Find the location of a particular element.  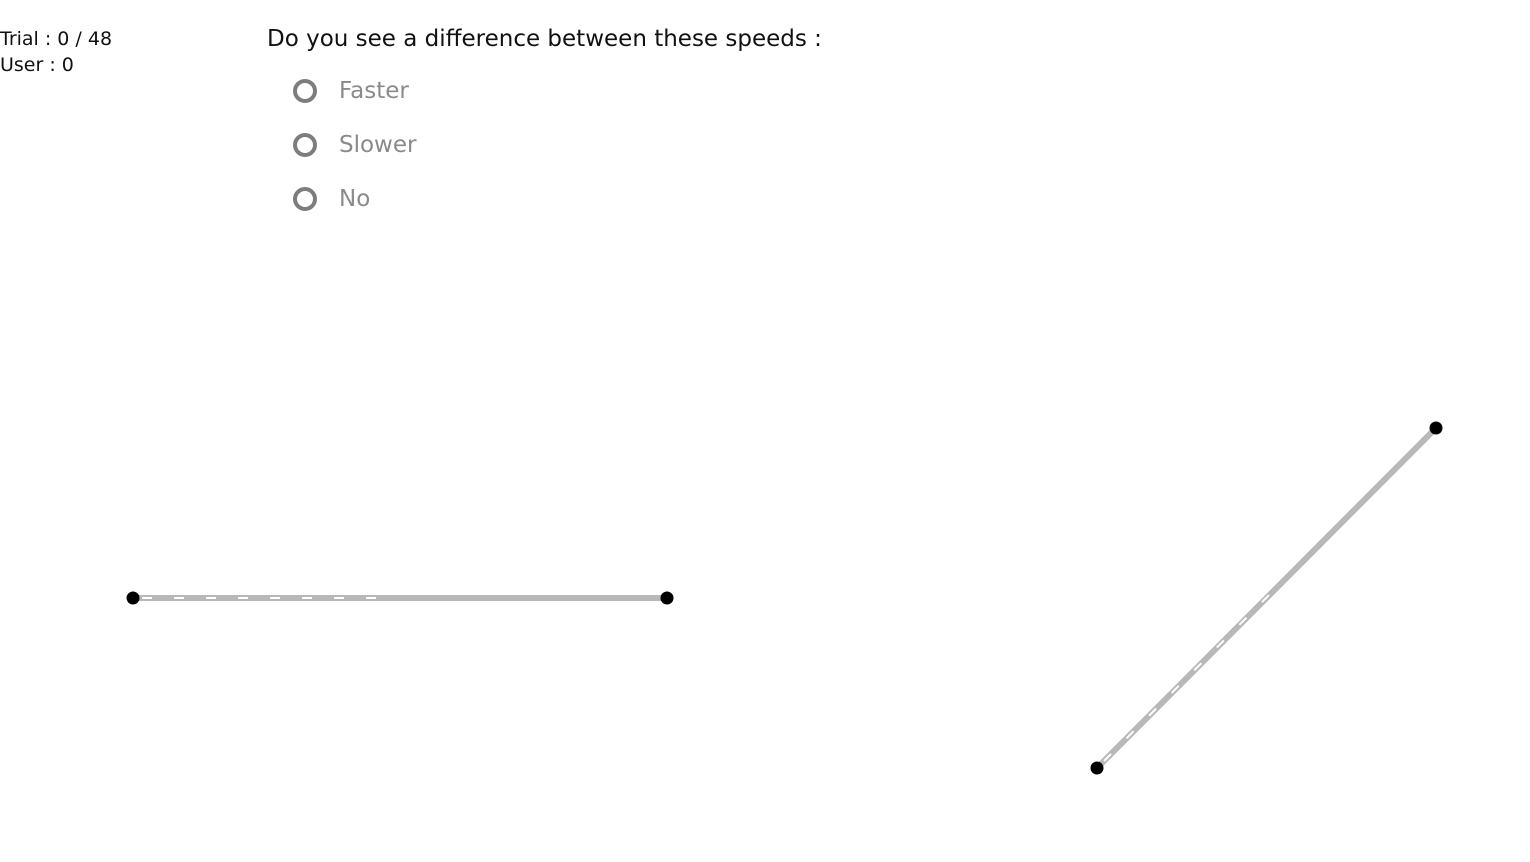

answer-options: Faster Slower No is located at coordinates (354, 155).